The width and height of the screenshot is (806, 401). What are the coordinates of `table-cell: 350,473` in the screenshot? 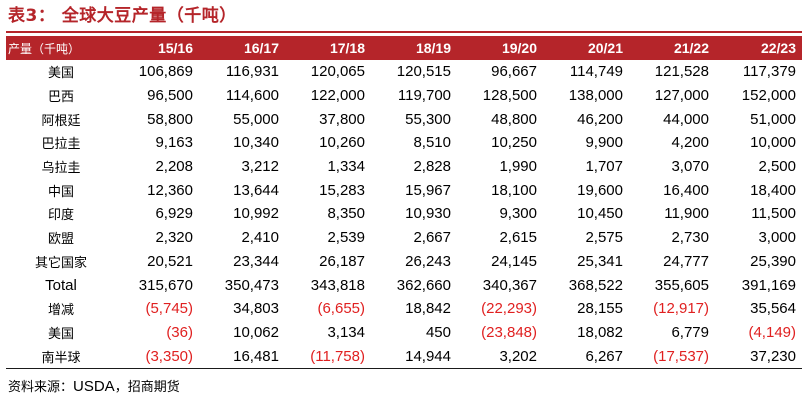 It's located at (251, 285).